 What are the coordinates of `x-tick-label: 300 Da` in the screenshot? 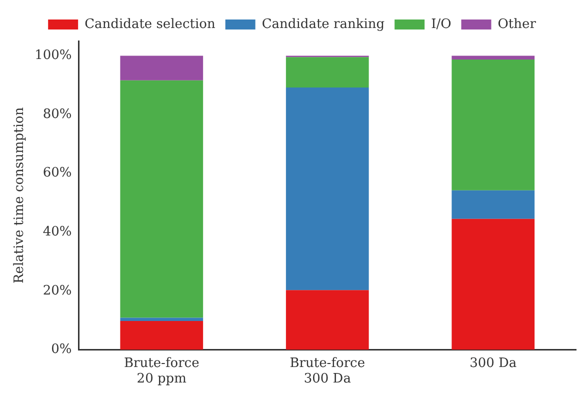 It's located at (493, 363).